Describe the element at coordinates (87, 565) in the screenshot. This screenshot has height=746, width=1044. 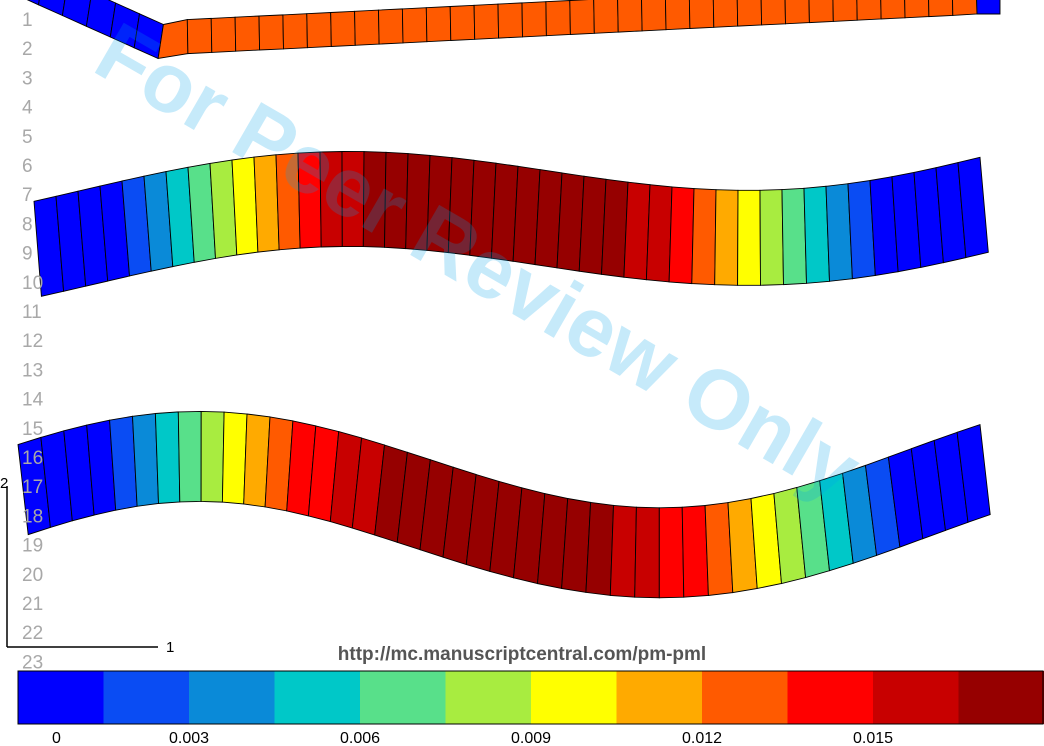
I see `axis-triad: 2 1` at that location.